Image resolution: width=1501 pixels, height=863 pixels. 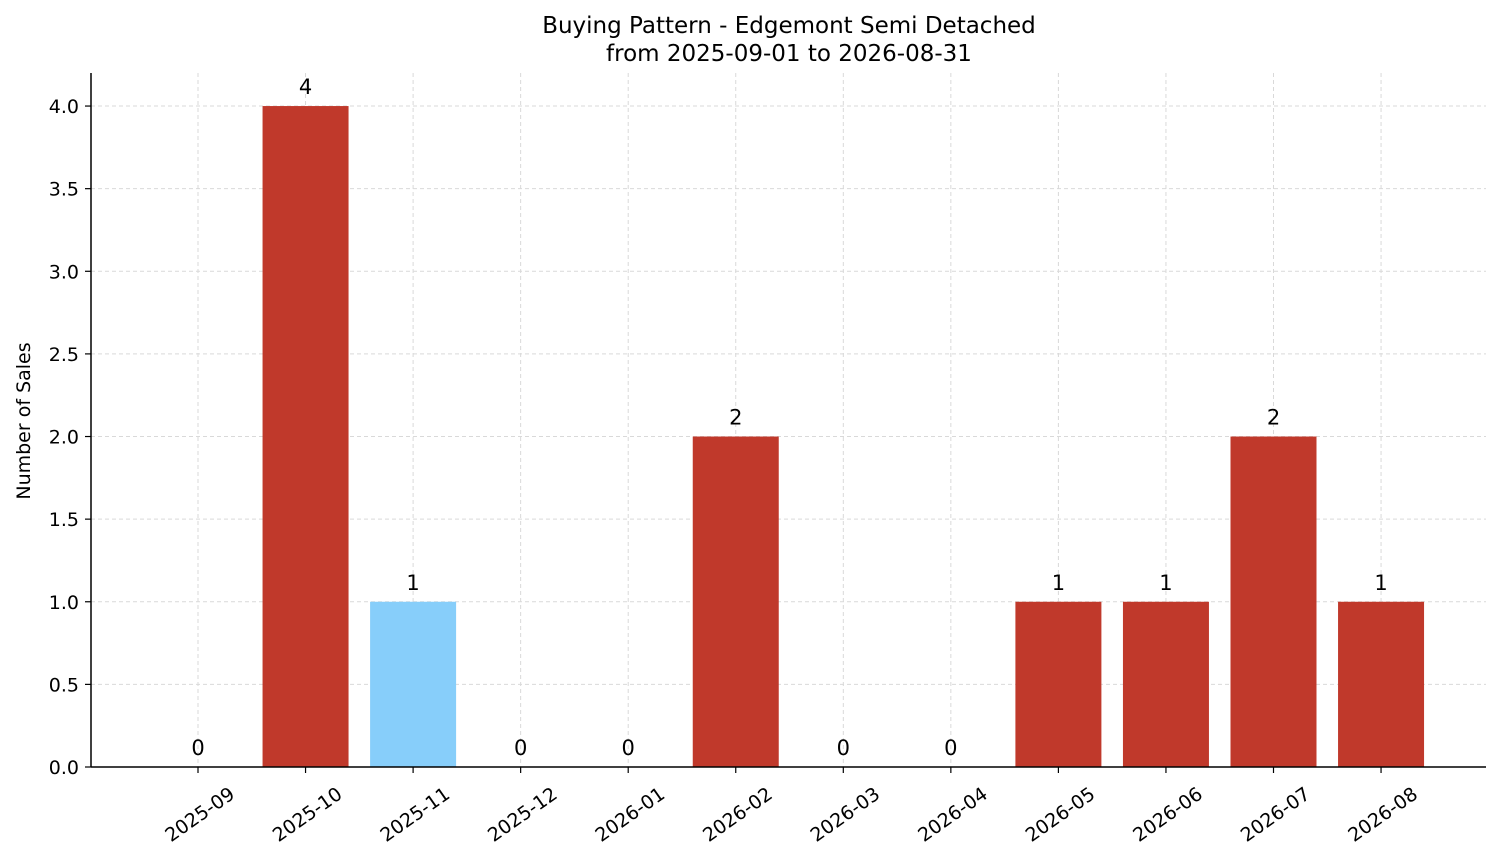 I want to click on y-tick-label: 2.0, so click(x=64, y=438).